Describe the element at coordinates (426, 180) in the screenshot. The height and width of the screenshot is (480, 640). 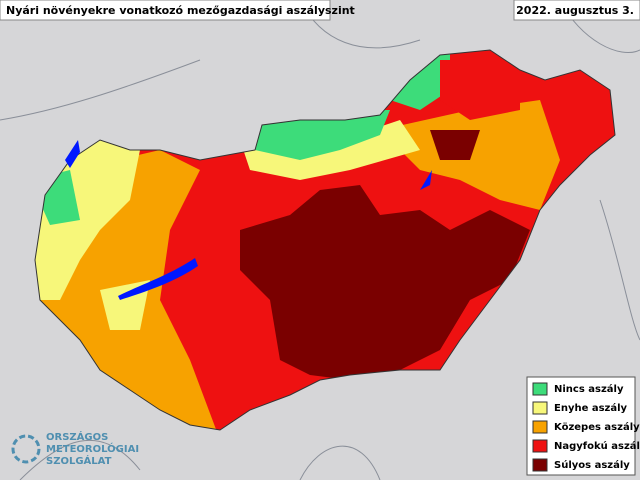
I see `lake-tisza` at that location.